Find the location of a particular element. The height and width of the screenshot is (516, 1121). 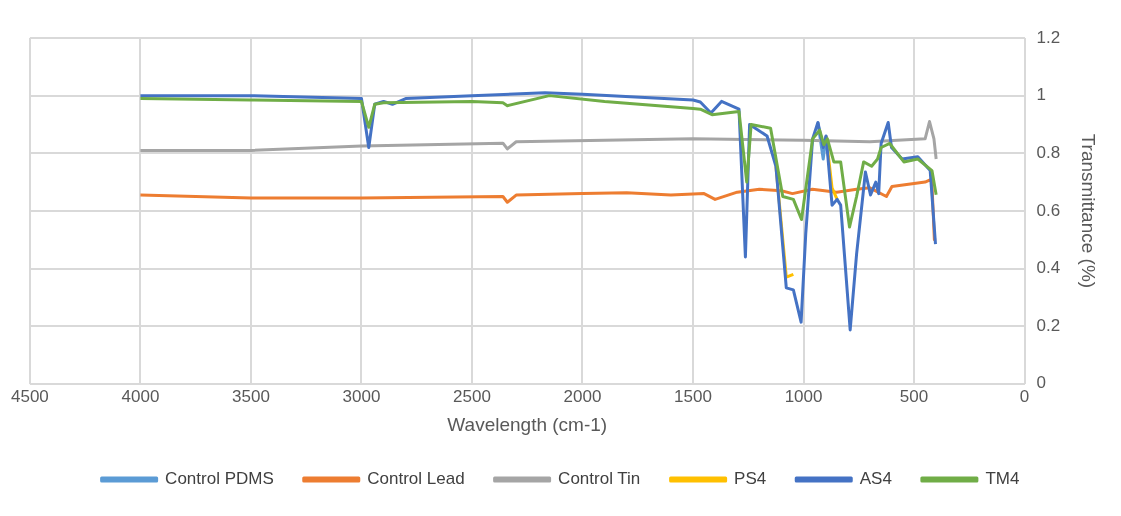

y-tick-label: 1.2 is located at coordinates (1048, 37).